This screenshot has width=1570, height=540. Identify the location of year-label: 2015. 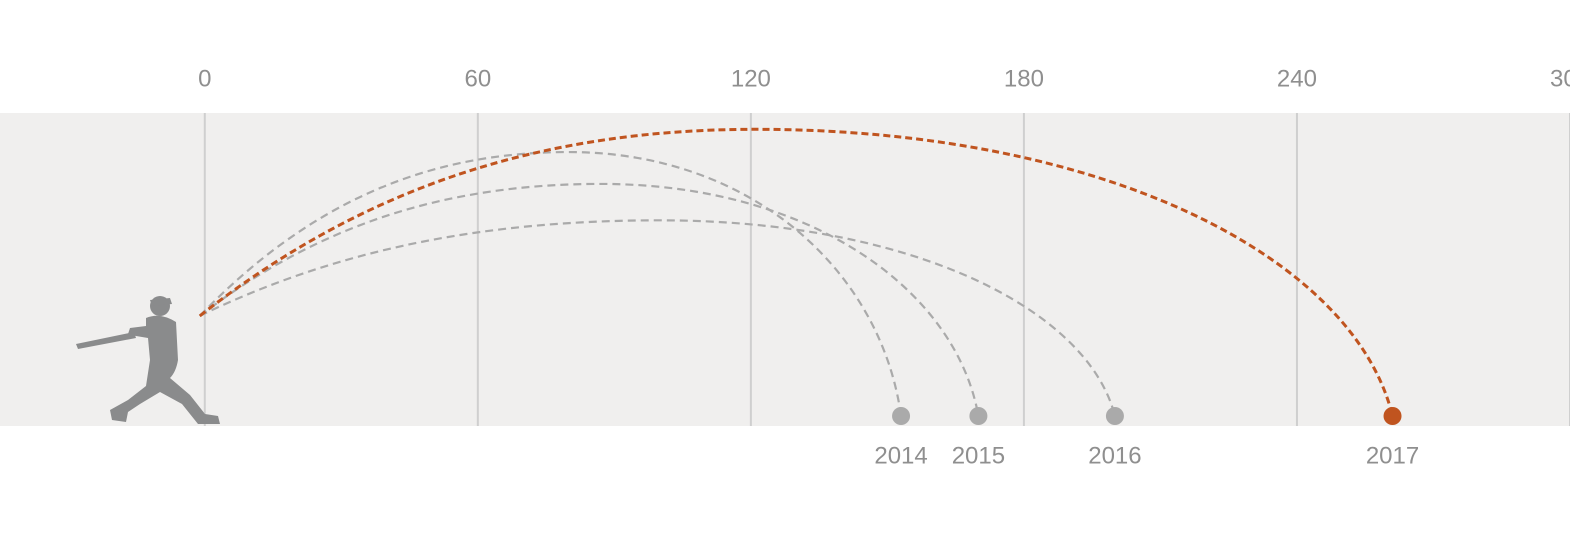
(978, 455).